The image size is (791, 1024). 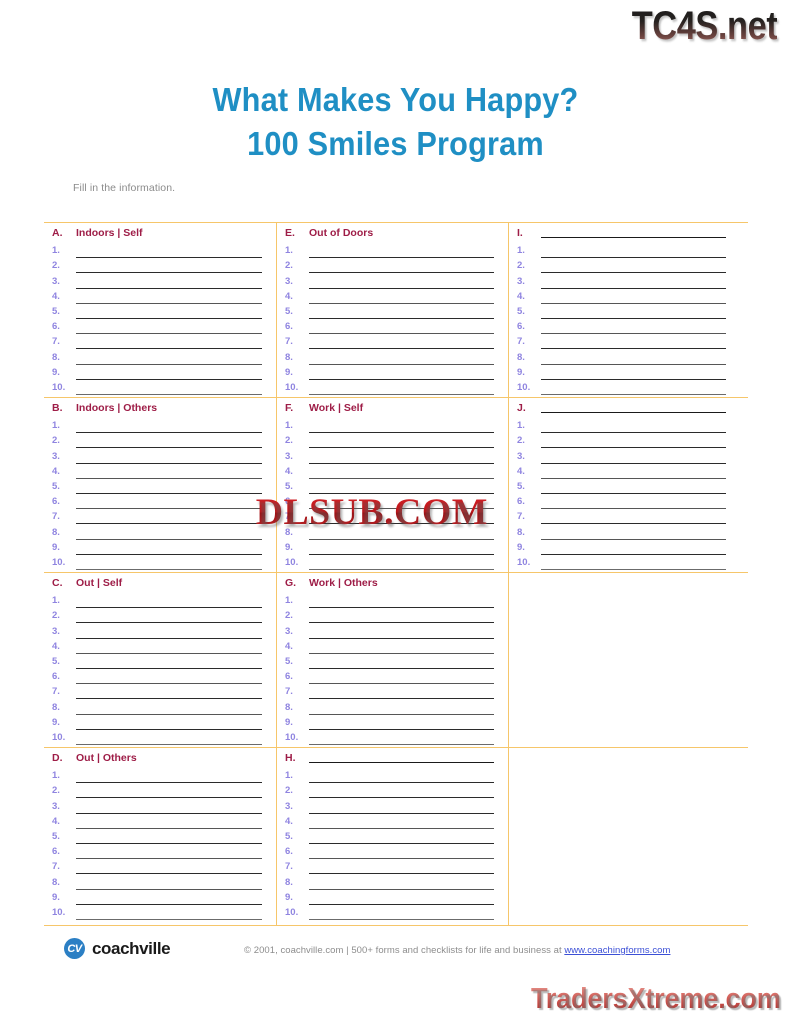 I want to click on coachingforms-link: www.coachingforms.com, so click(x=617, y=950).